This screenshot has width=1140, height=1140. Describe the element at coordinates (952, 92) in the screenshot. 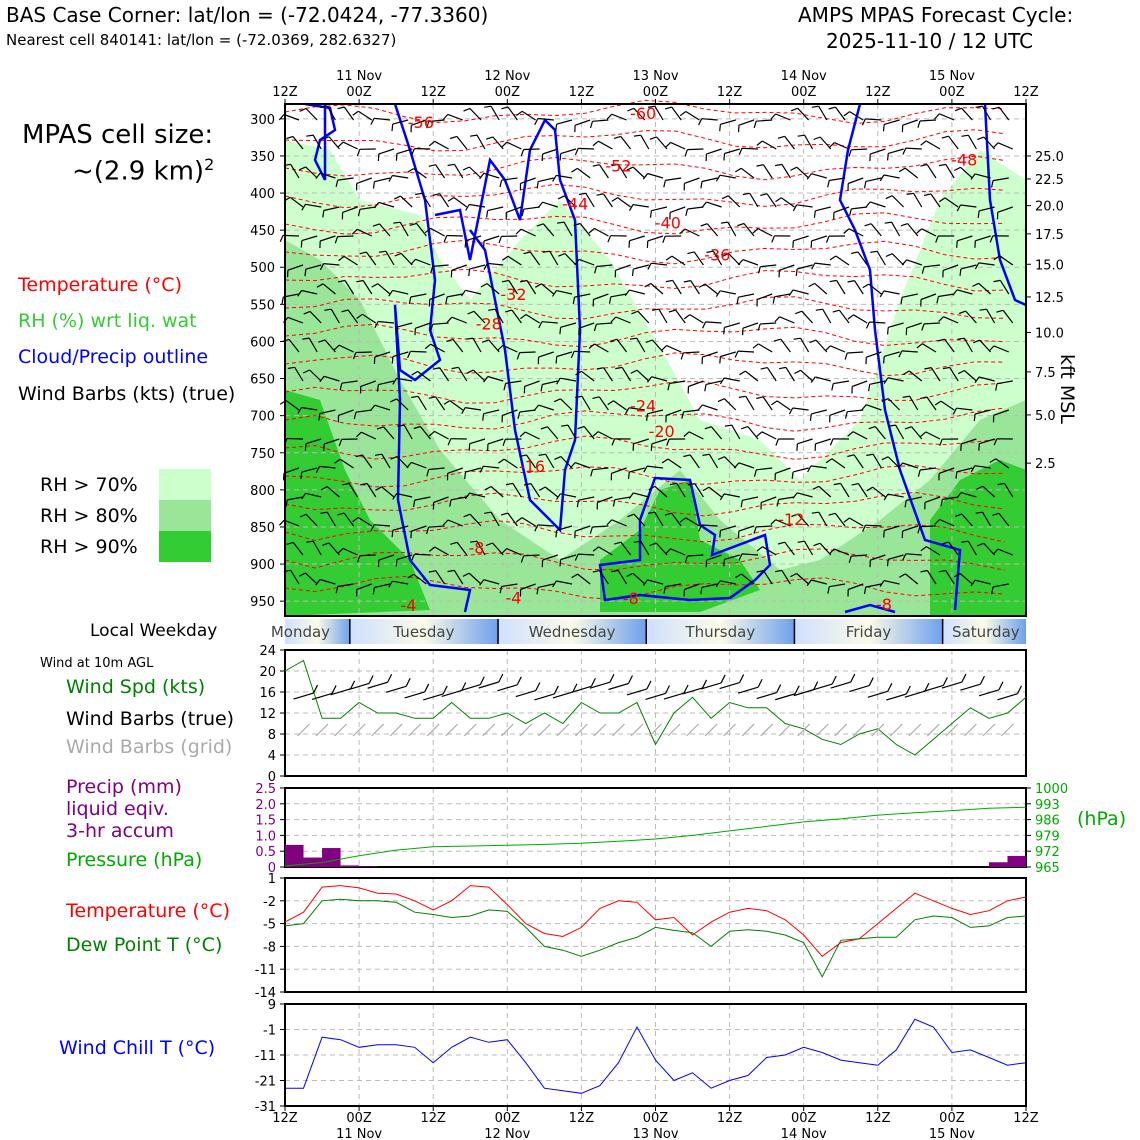

I see `top-time-label: 00Z` at that location.